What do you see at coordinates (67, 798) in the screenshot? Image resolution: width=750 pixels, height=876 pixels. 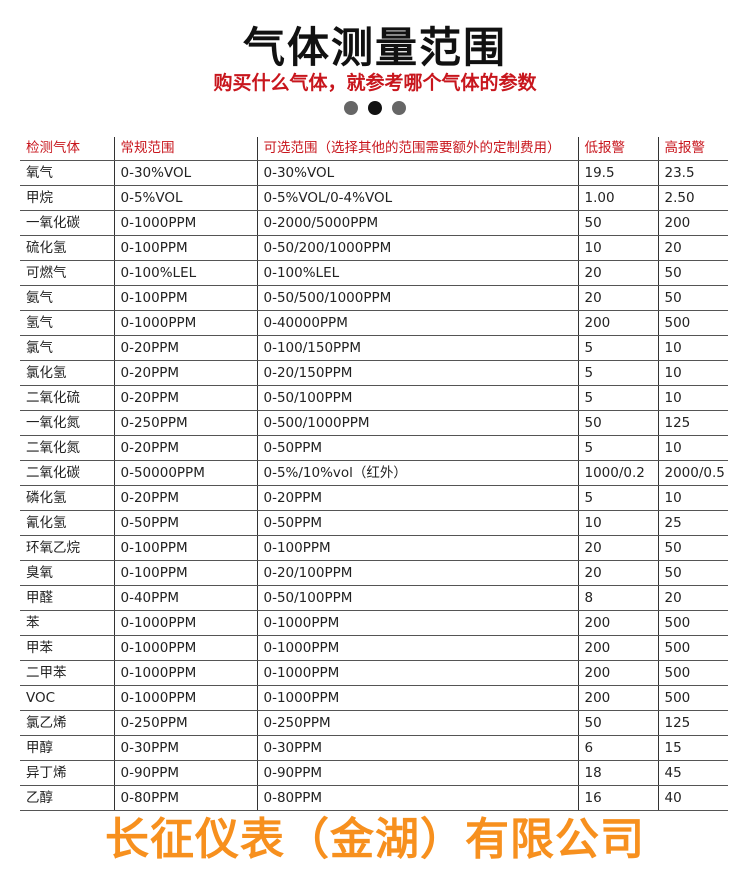 I see `cell-gas: 乙醇` at bounding box center [67, 798].